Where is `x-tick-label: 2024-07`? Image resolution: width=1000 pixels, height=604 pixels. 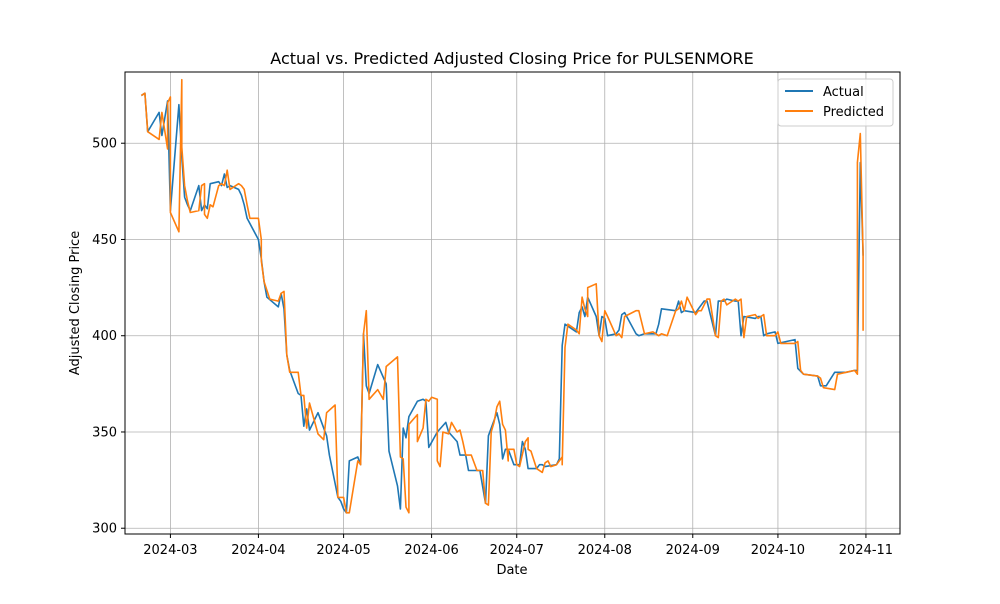 x-tick-label: 2024-07 is located at coordinates (517, 550).